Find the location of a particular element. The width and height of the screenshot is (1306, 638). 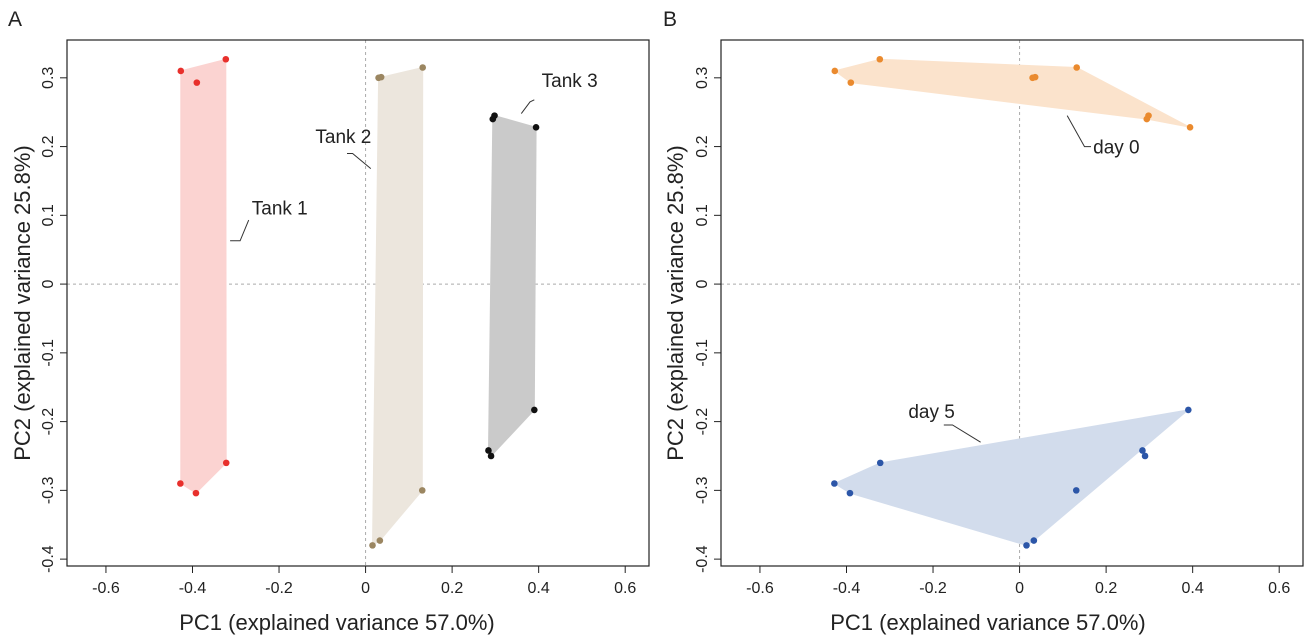

annotations: Tank 1 Tank 2 Tank 3 is located at coordinates (414, 156).